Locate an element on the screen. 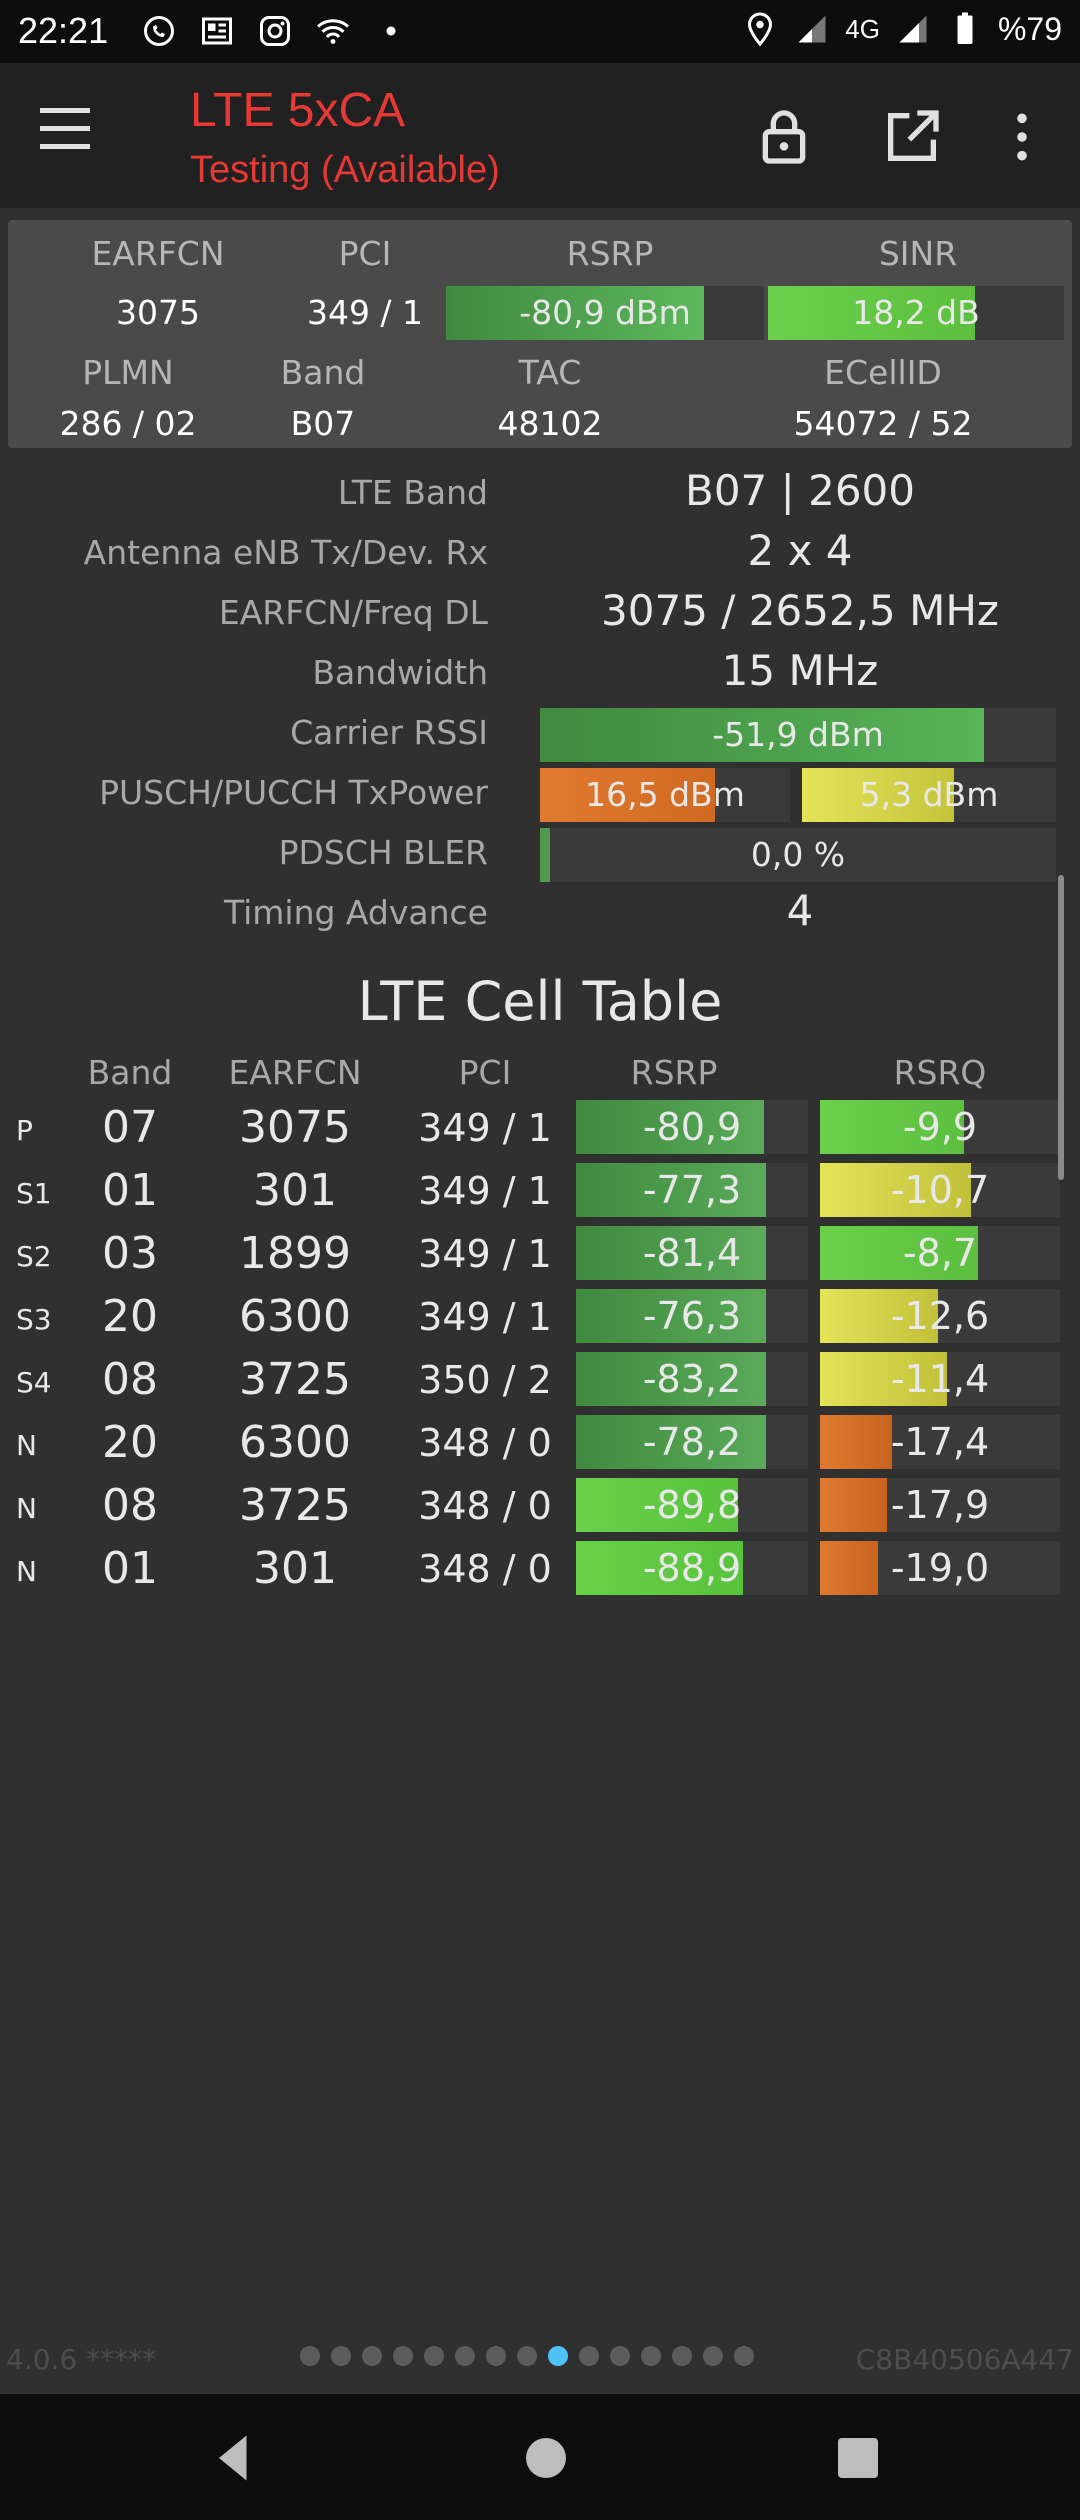 The width and height of the screenshot is (1080, 2520). rsrq-bar: -8,7 is located at coordinates (940, 1253).